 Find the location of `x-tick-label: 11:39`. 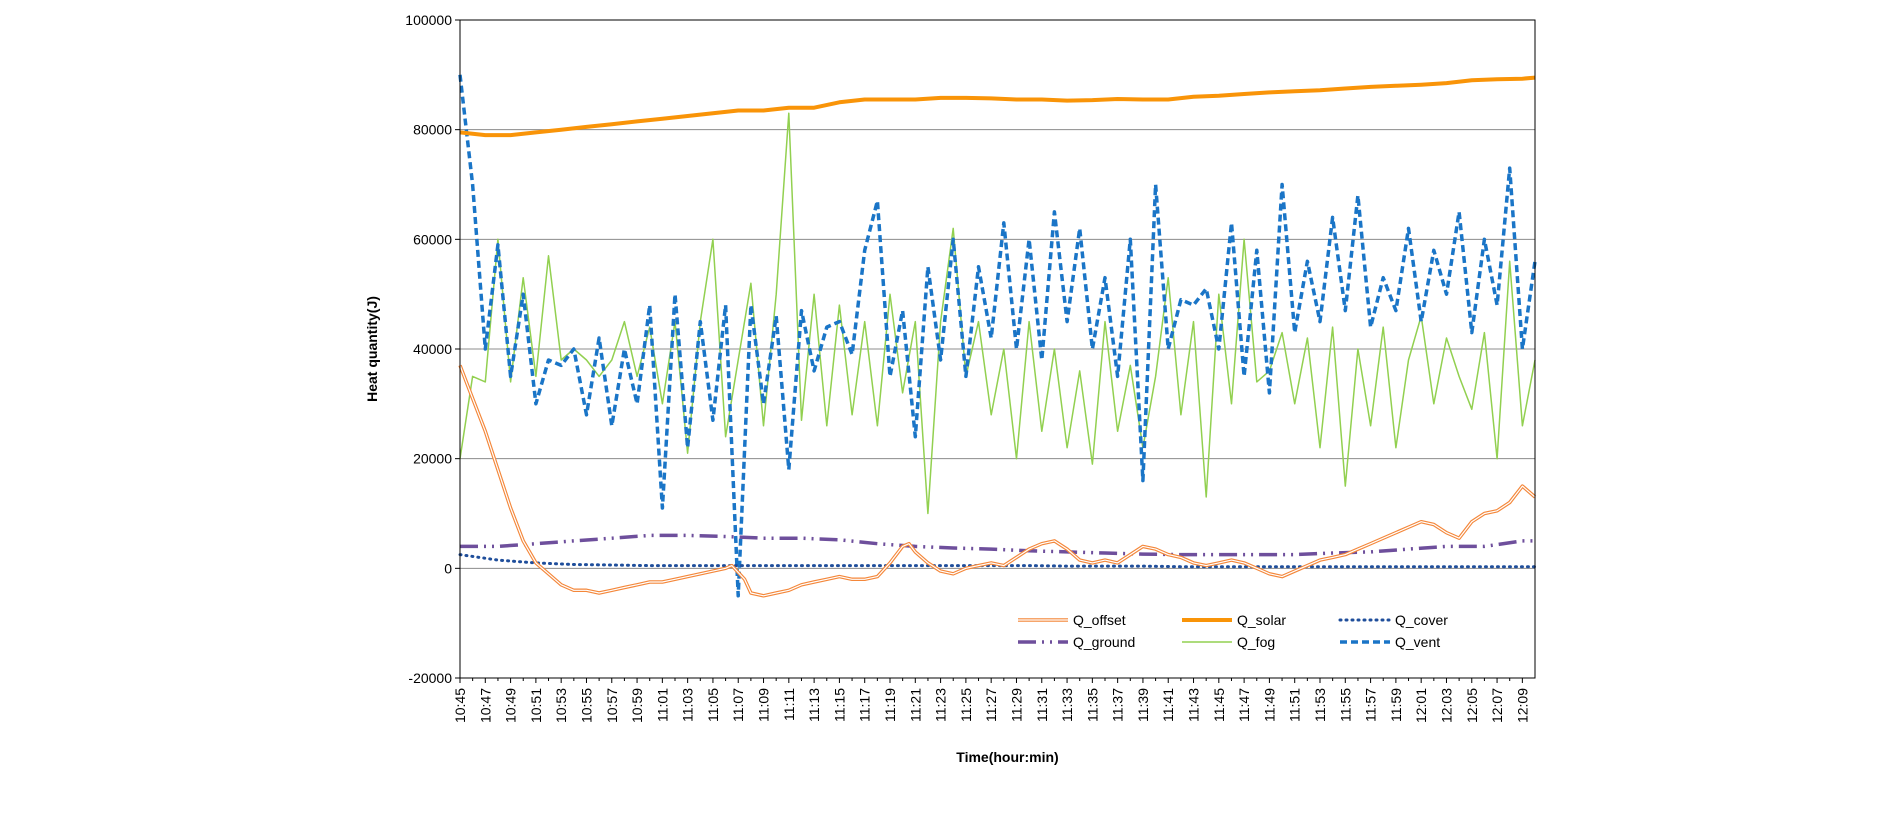

x-tick-label: 11:39 is located at coordinates (1143, 705).